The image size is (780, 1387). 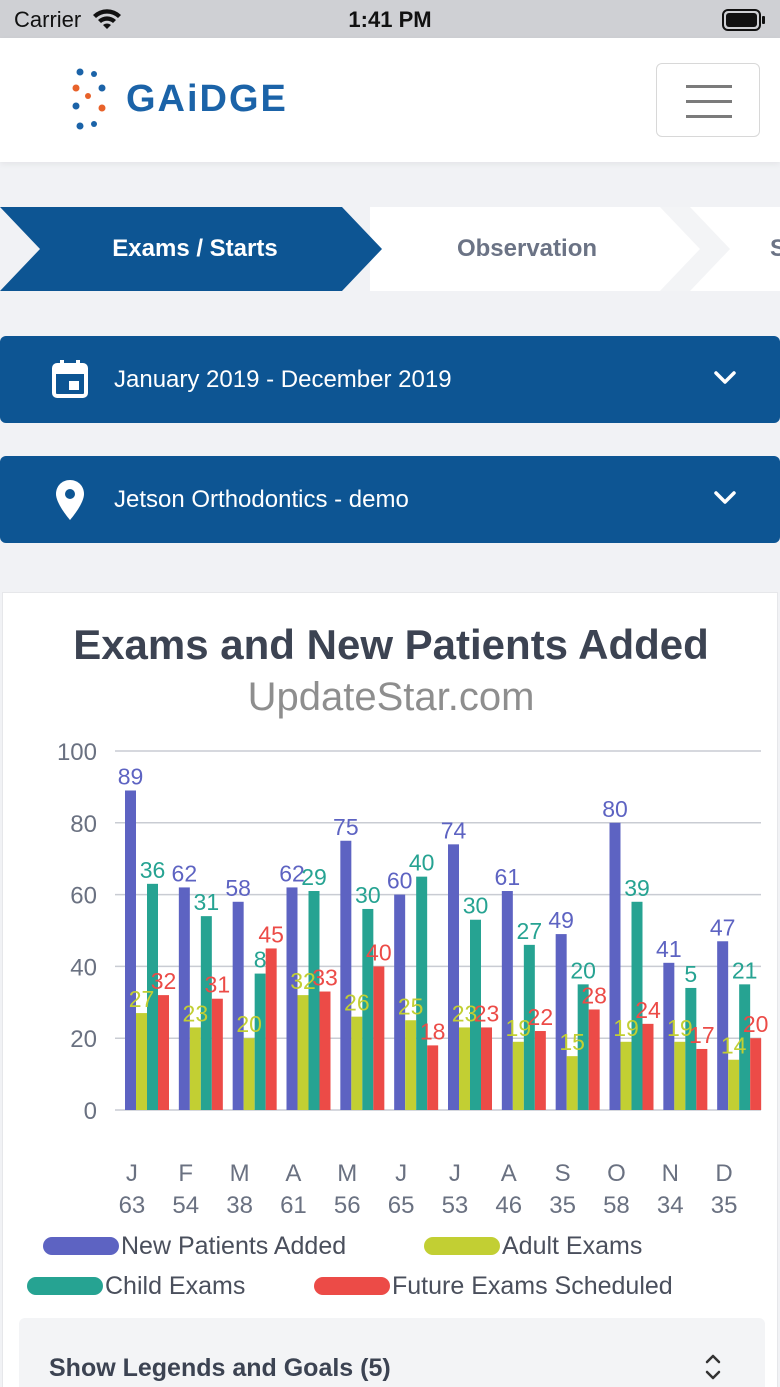 What do you see at coordinates (70, 381) in the screenshot?
I see `calendar-icon` at bounding box center [70, 381].